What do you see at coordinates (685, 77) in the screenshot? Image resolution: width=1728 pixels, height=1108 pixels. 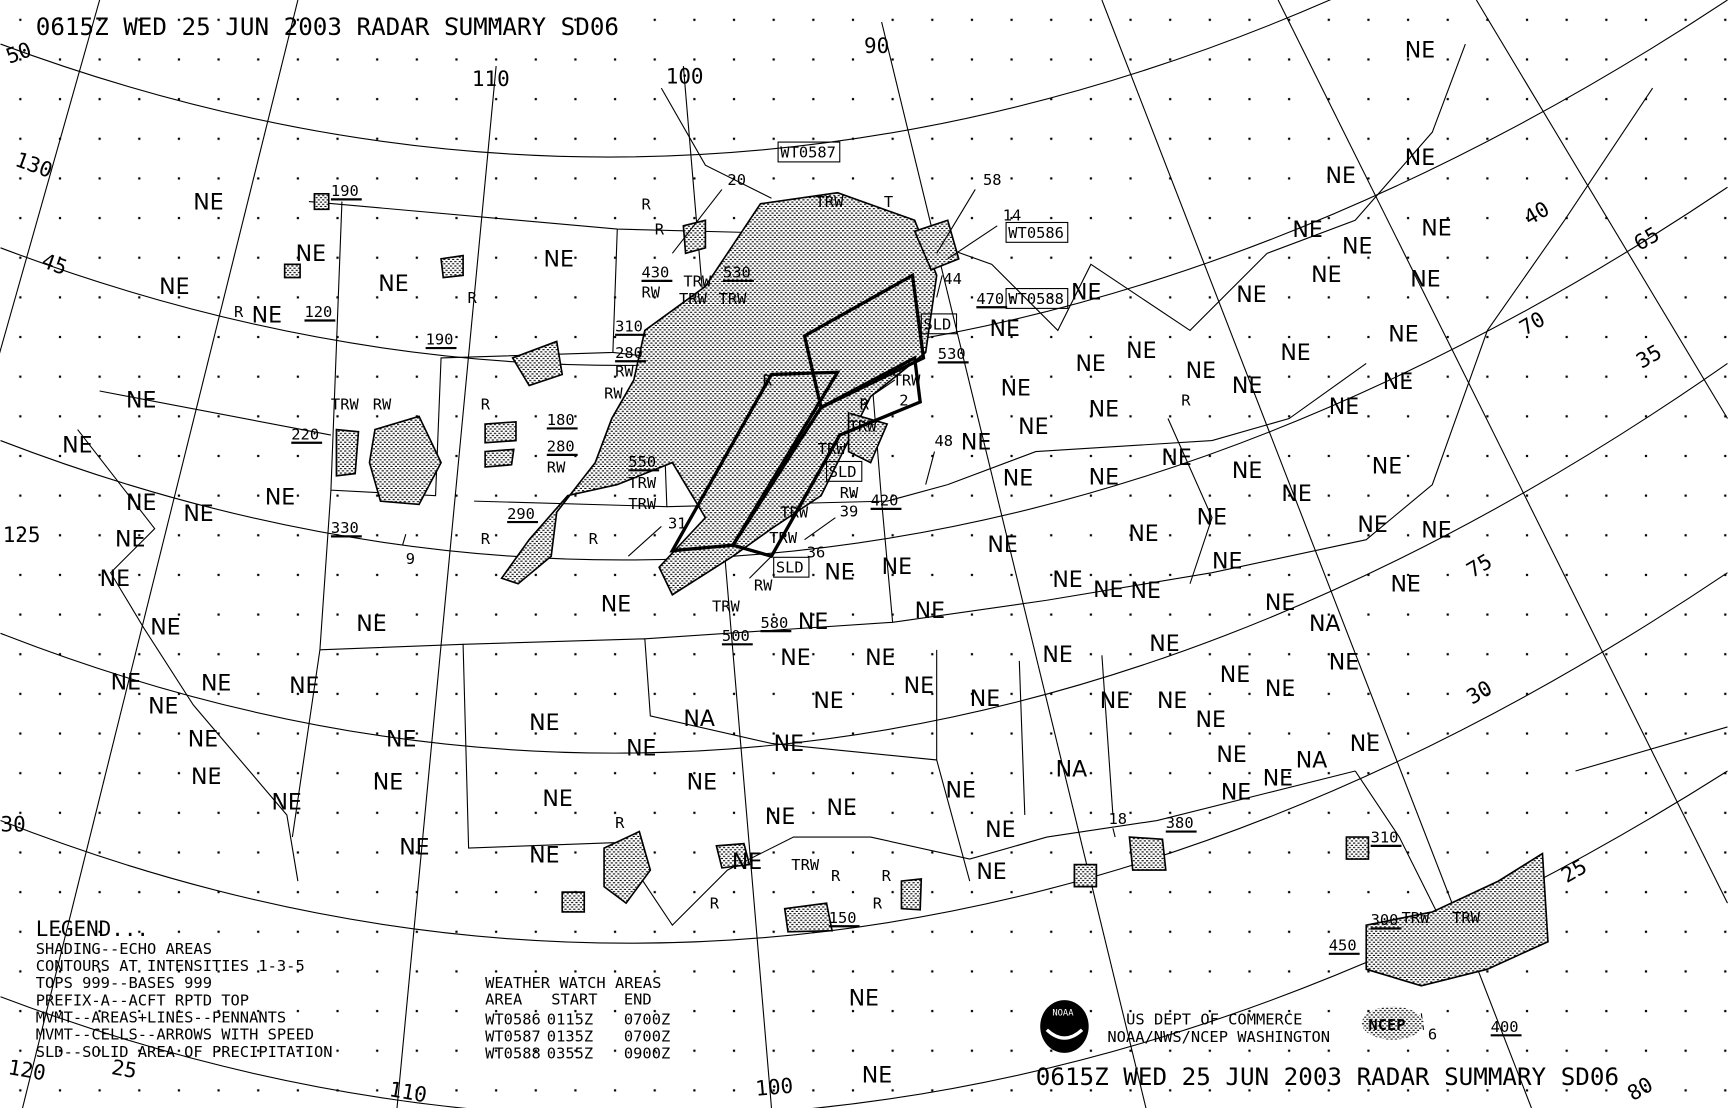 I see `graticule-label: 100` at bounding box center [685, 77].